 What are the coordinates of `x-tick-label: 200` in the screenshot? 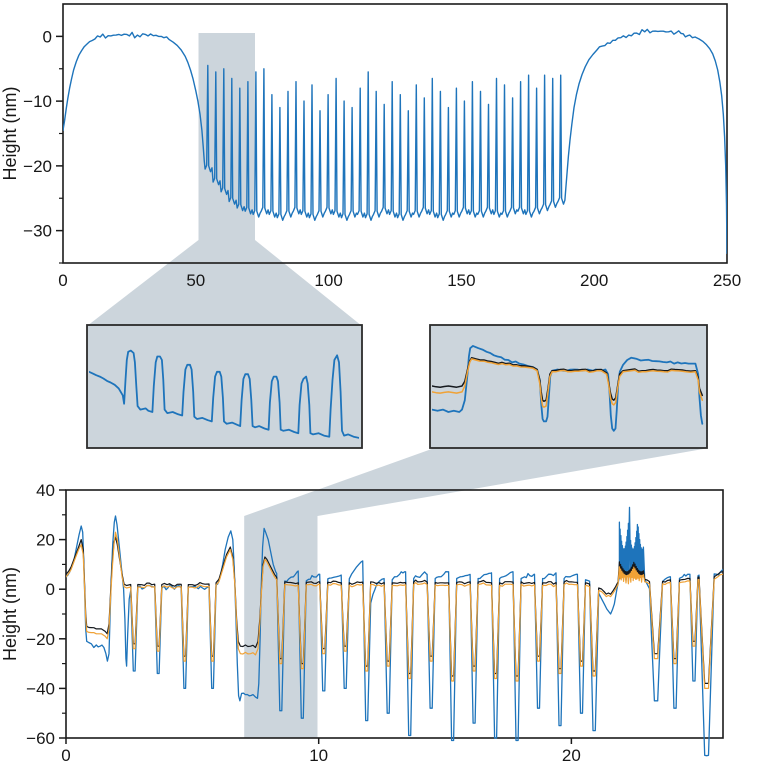 It's located at (594, 280).